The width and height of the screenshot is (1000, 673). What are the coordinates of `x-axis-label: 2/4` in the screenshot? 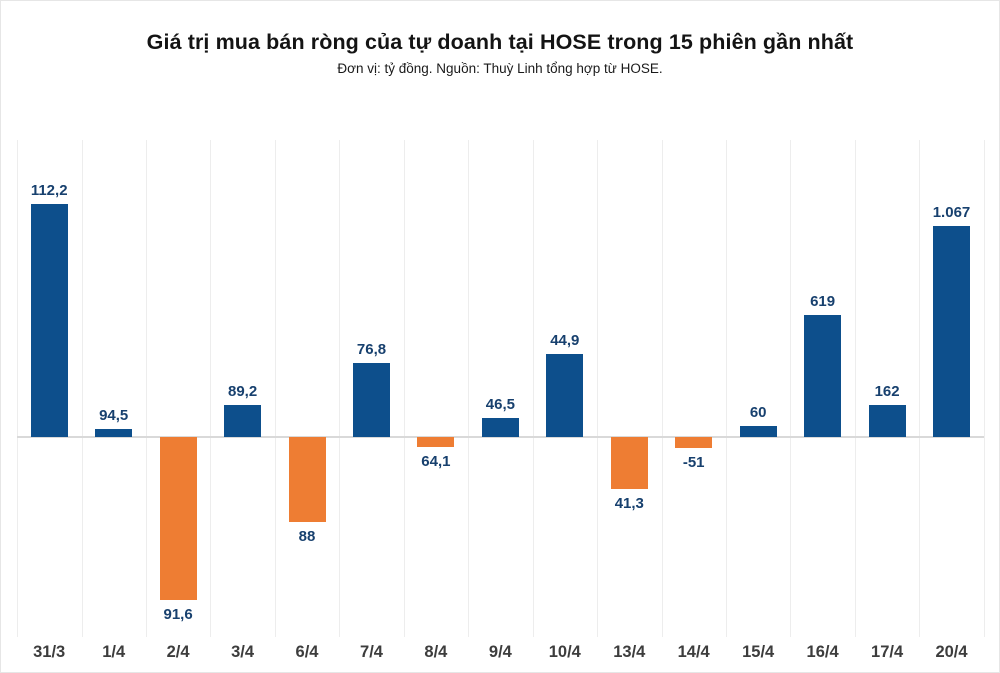 It's located at (178, 652).